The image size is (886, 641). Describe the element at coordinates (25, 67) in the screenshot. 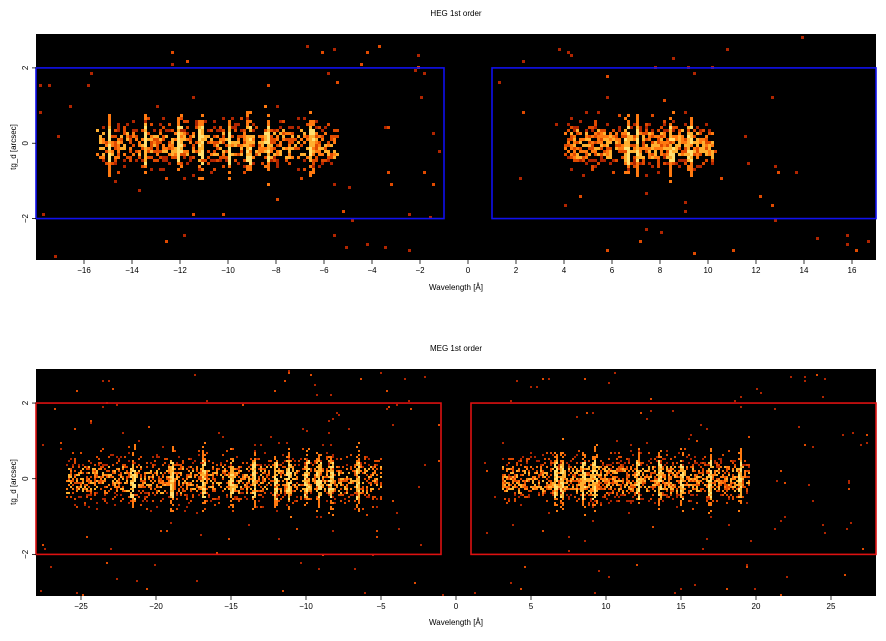

I see `heg-y-tick-label: 2` at that location.